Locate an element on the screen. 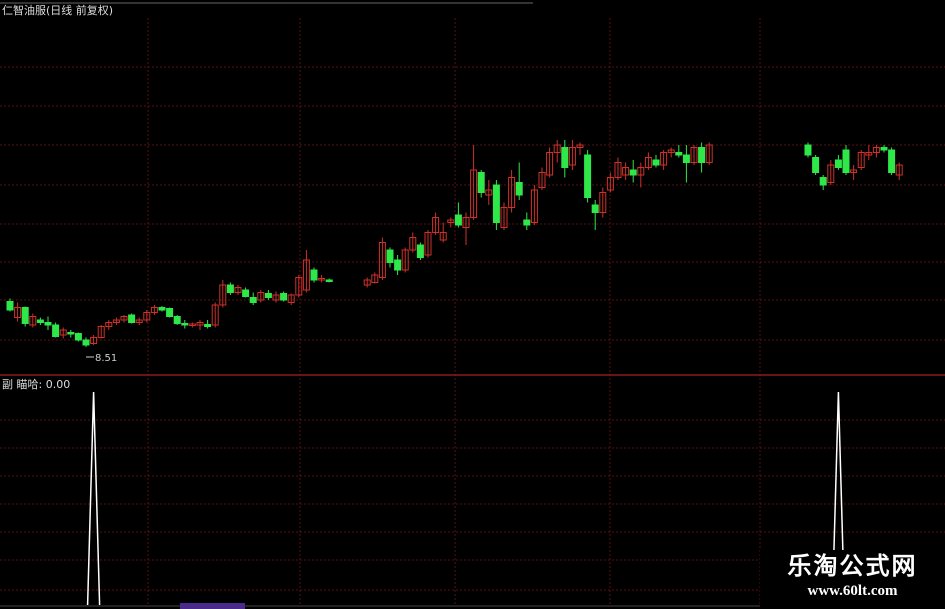 This screenshot has height=609, width=945. low-marker-label: 8.51 is located at coordinates (106, 358).